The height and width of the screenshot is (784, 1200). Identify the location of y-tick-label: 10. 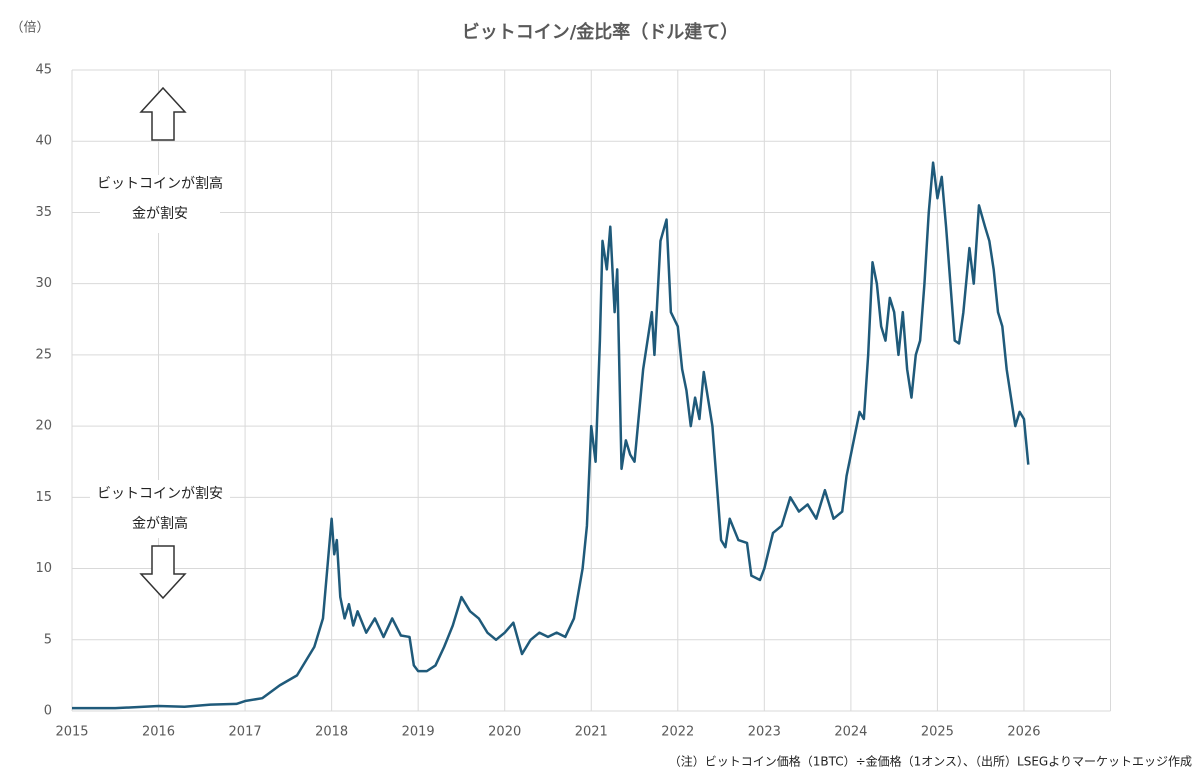
(43, 568).